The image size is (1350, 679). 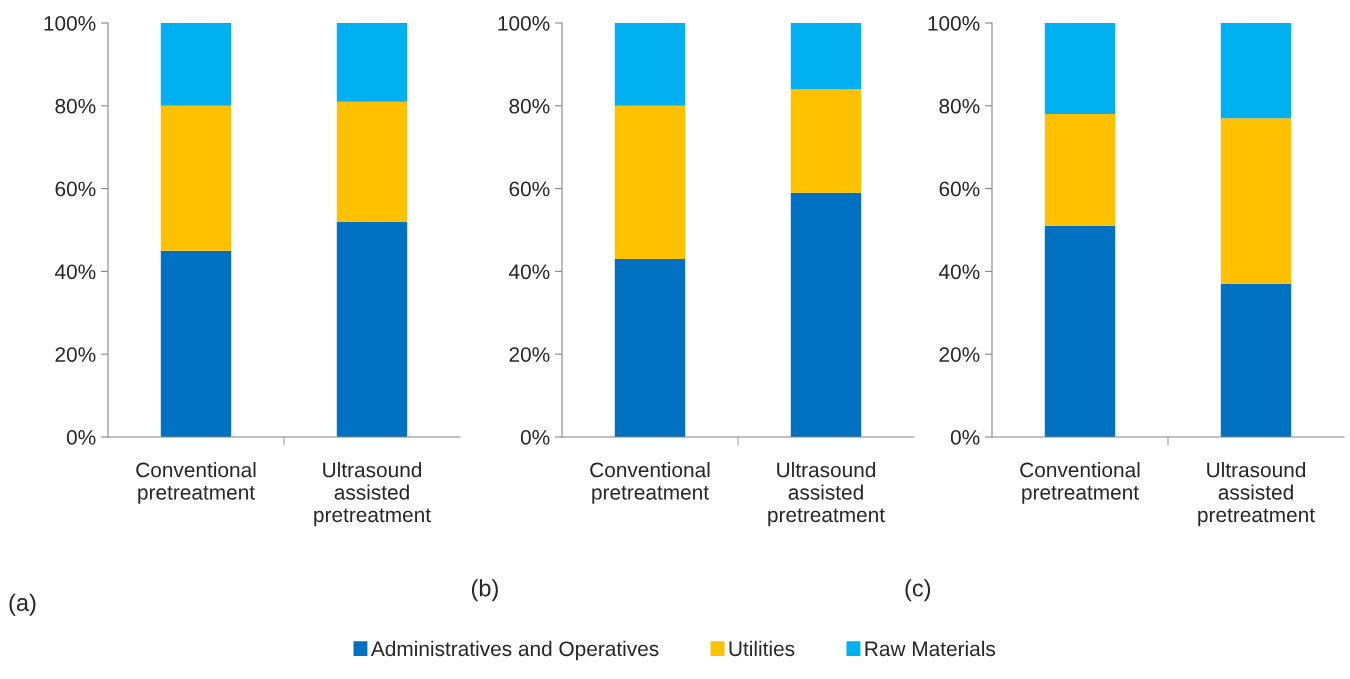 What do you see at coordinates (22, 604) in the screenshot?
I see `text: (a)` at bounding box center [22, 604].